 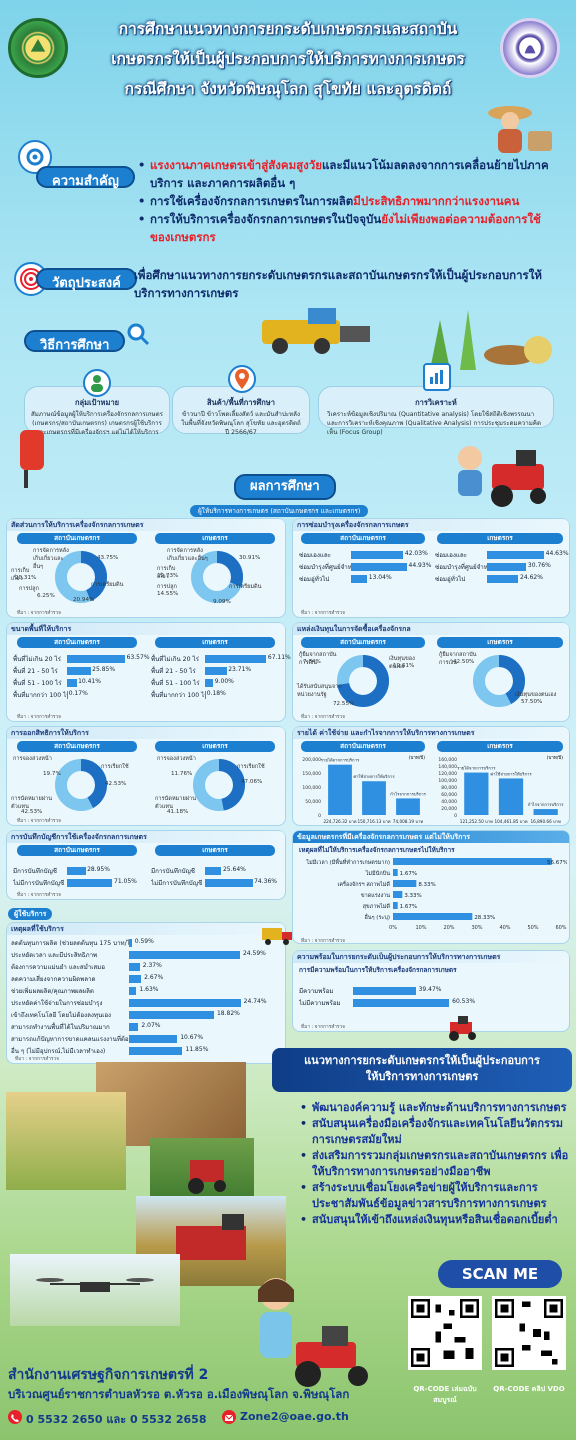 What do you see at coordinates (168, 576) in the screenshot?
I see `donut-value: 12.73%` at bounding box center [168, 576].